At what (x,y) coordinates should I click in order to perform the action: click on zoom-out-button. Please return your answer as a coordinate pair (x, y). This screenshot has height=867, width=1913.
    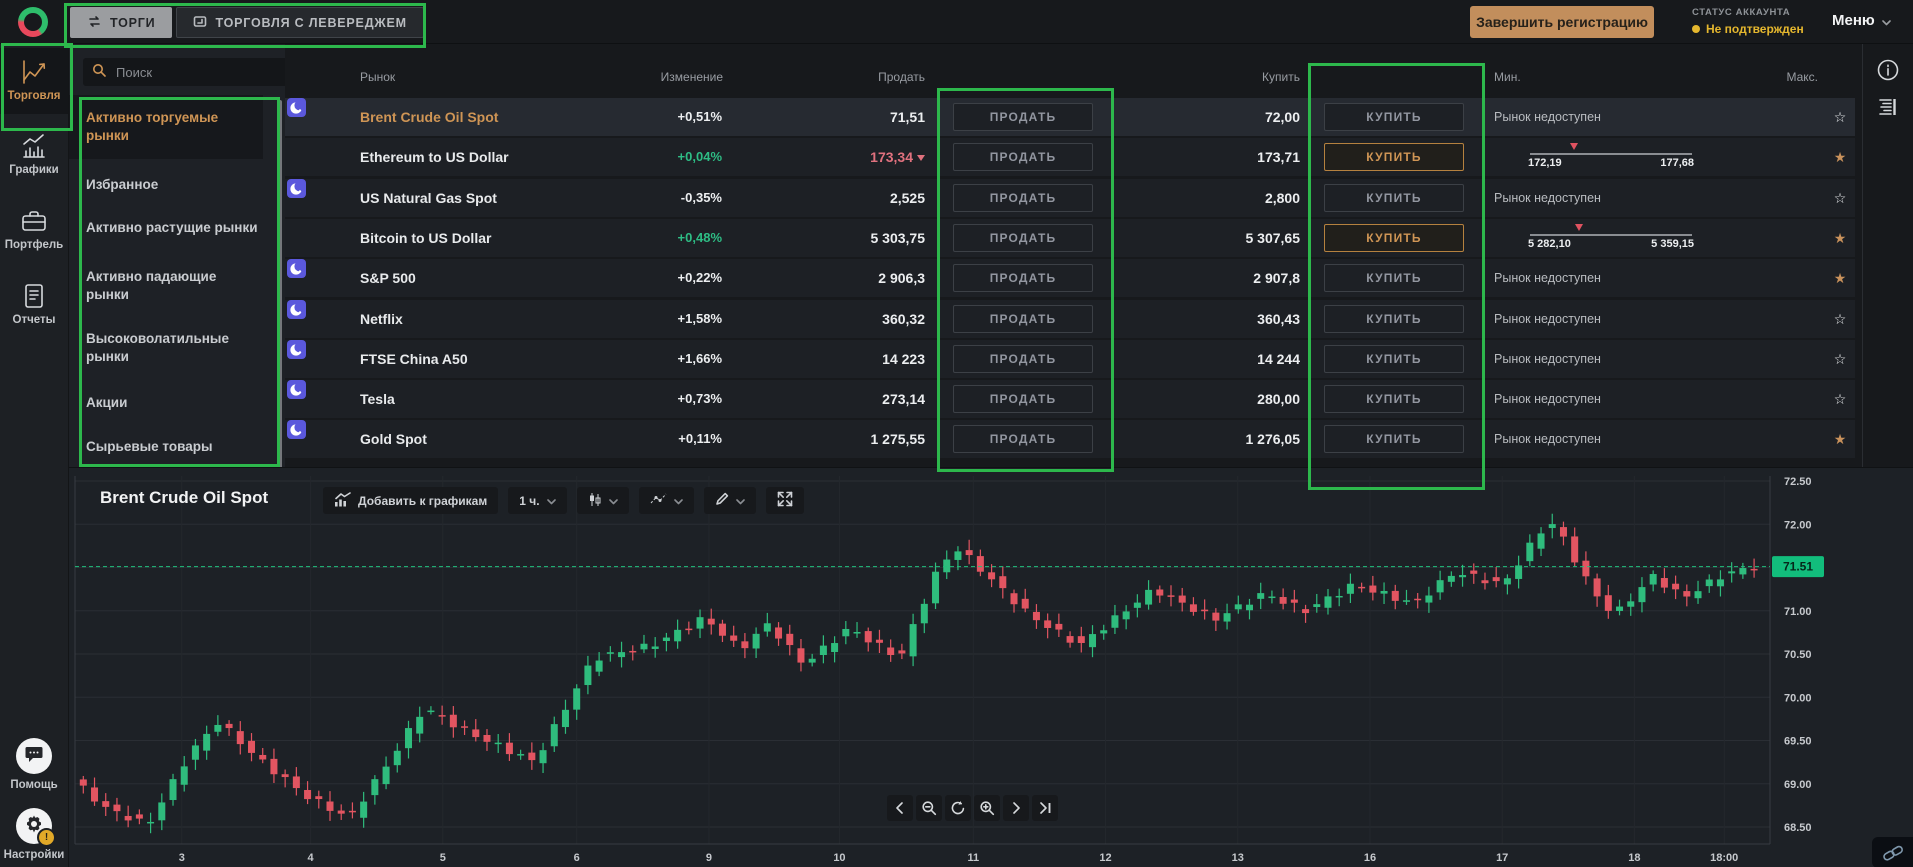
    Looking at the image, I should click on (929, 808).